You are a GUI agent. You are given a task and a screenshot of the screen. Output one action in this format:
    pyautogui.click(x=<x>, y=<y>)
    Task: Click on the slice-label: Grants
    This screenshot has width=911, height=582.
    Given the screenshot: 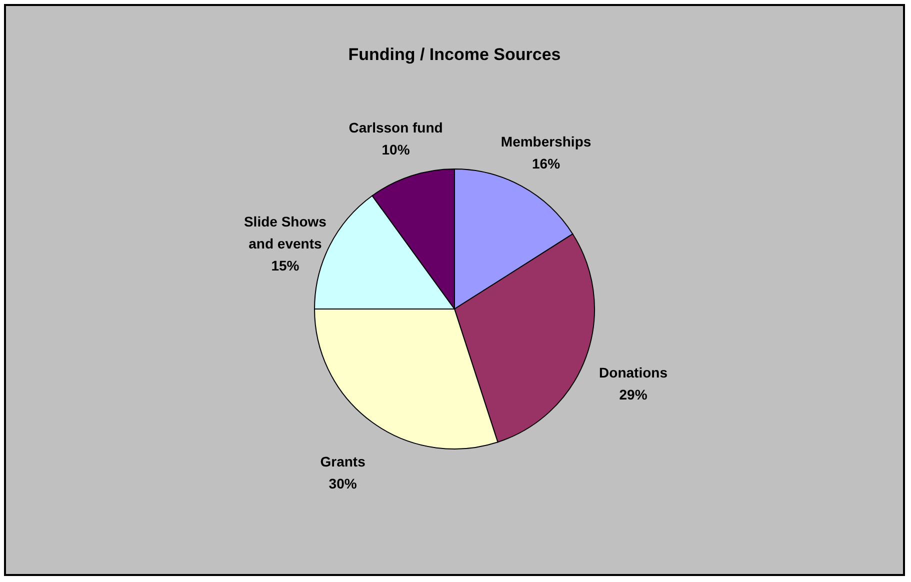 What is the action you would take?
    pyautogui.click(x=343, y=462)
    